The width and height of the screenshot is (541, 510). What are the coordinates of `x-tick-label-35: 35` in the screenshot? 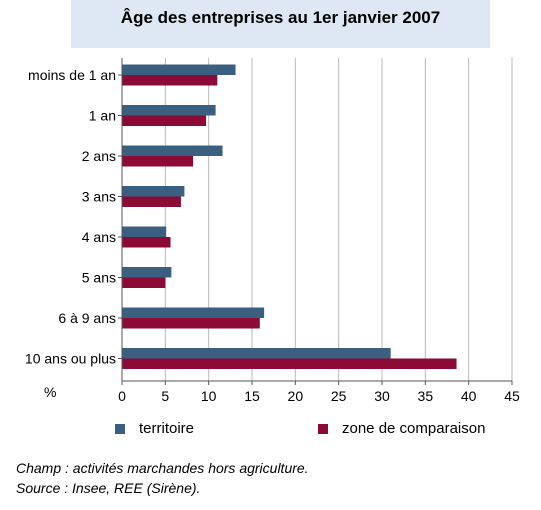 It's located at (426, 396).